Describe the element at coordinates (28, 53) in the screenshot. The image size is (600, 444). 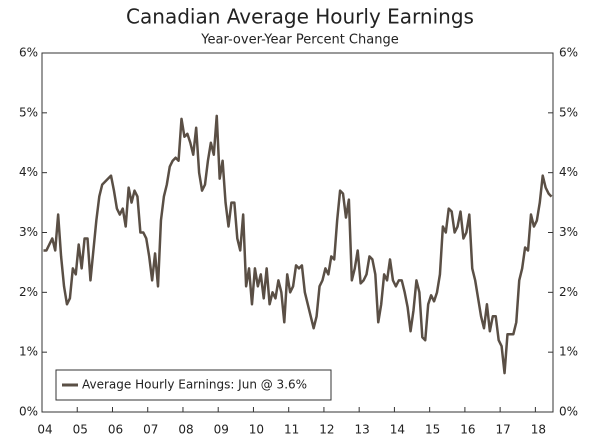
I see `y-tick-label: 6%` at that location.